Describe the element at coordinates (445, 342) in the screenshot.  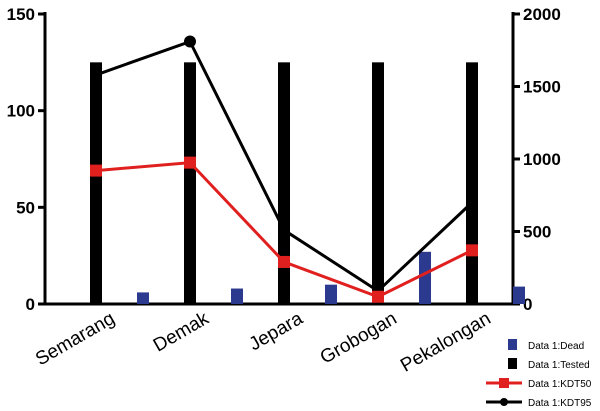
I see `x-tick-label: Pekalongan` at that location.